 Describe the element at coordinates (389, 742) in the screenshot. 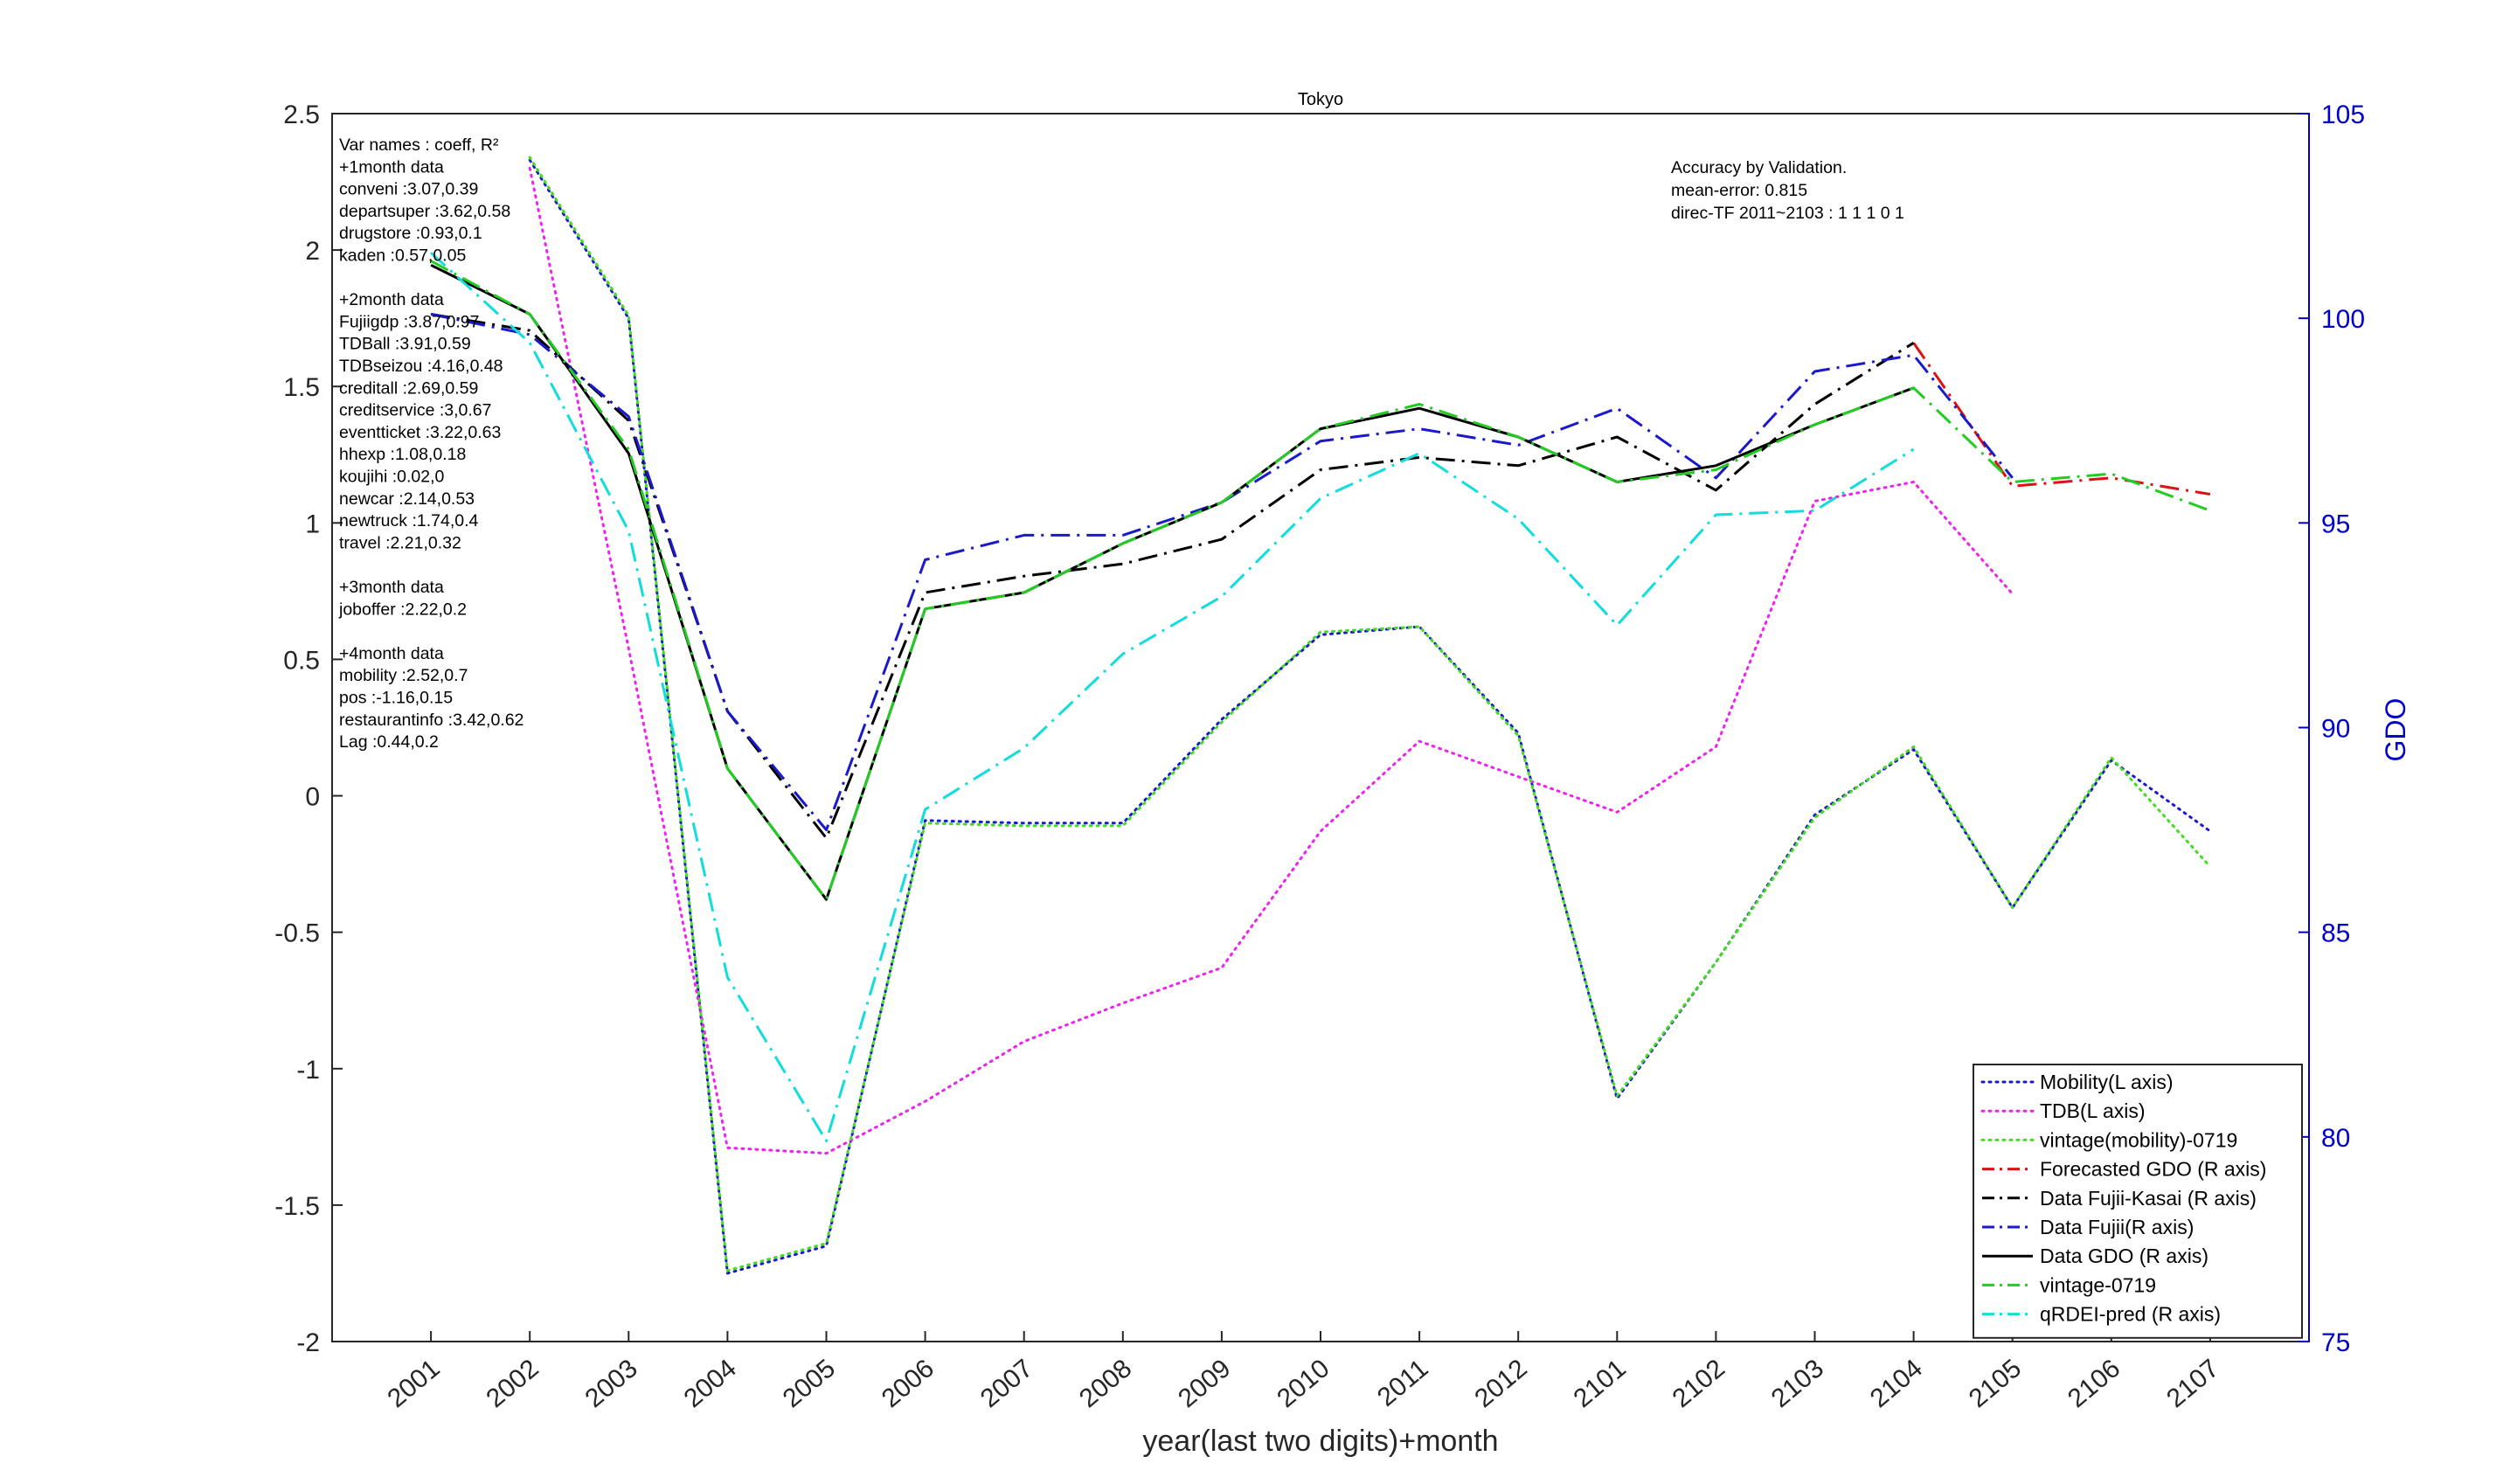

I see `var-names-line: Lag :0.44,0.2` at that location.